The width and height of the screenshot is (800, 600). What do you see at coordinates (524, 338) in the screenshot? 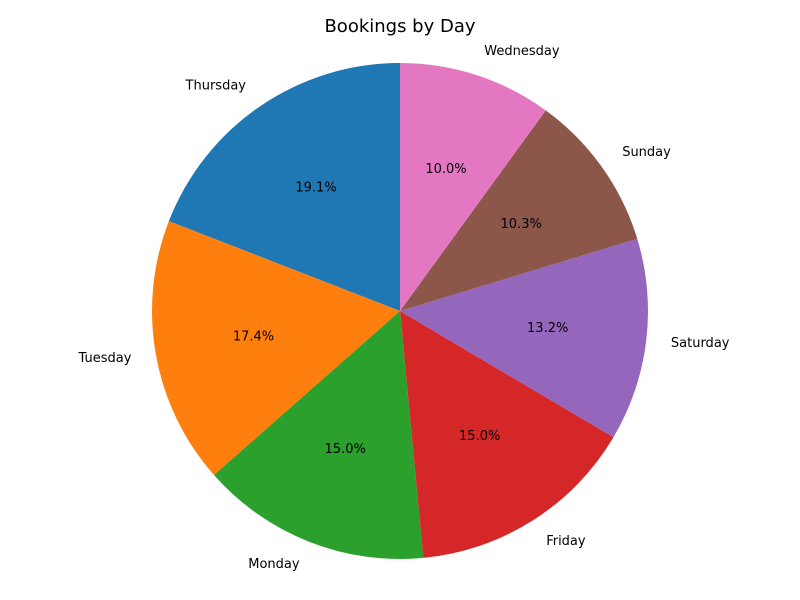
I see `pie-slice-saturday` at bounding box center [524, 338].